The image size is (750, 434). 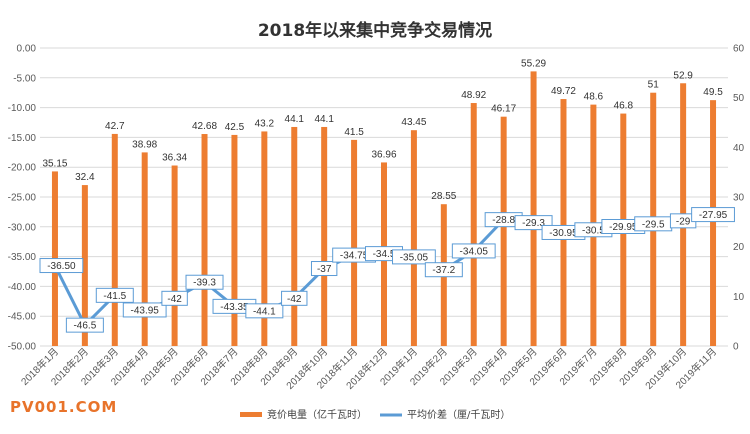 What do you see at coordinates (54, 163) in the screenshot?
I see `bar-data-label: 35.15` at bounding box center [54, 163].